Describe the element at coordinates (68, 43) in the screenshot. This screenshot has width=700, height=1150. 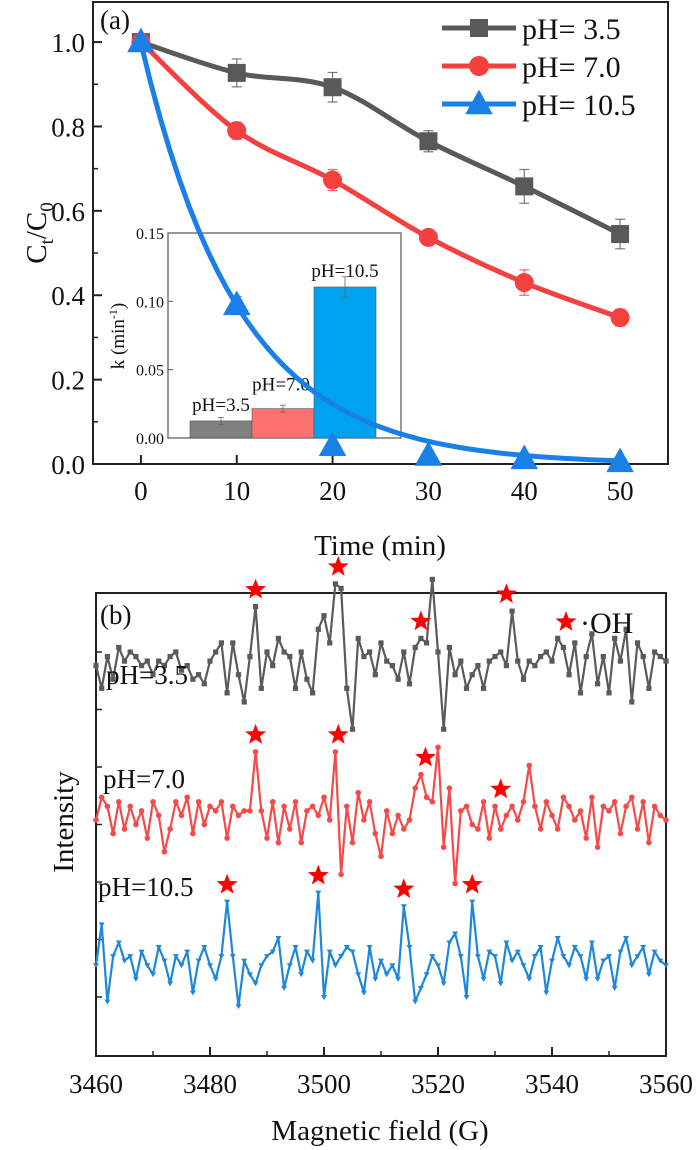
I see `y-tick-label: 1.0` at that location.